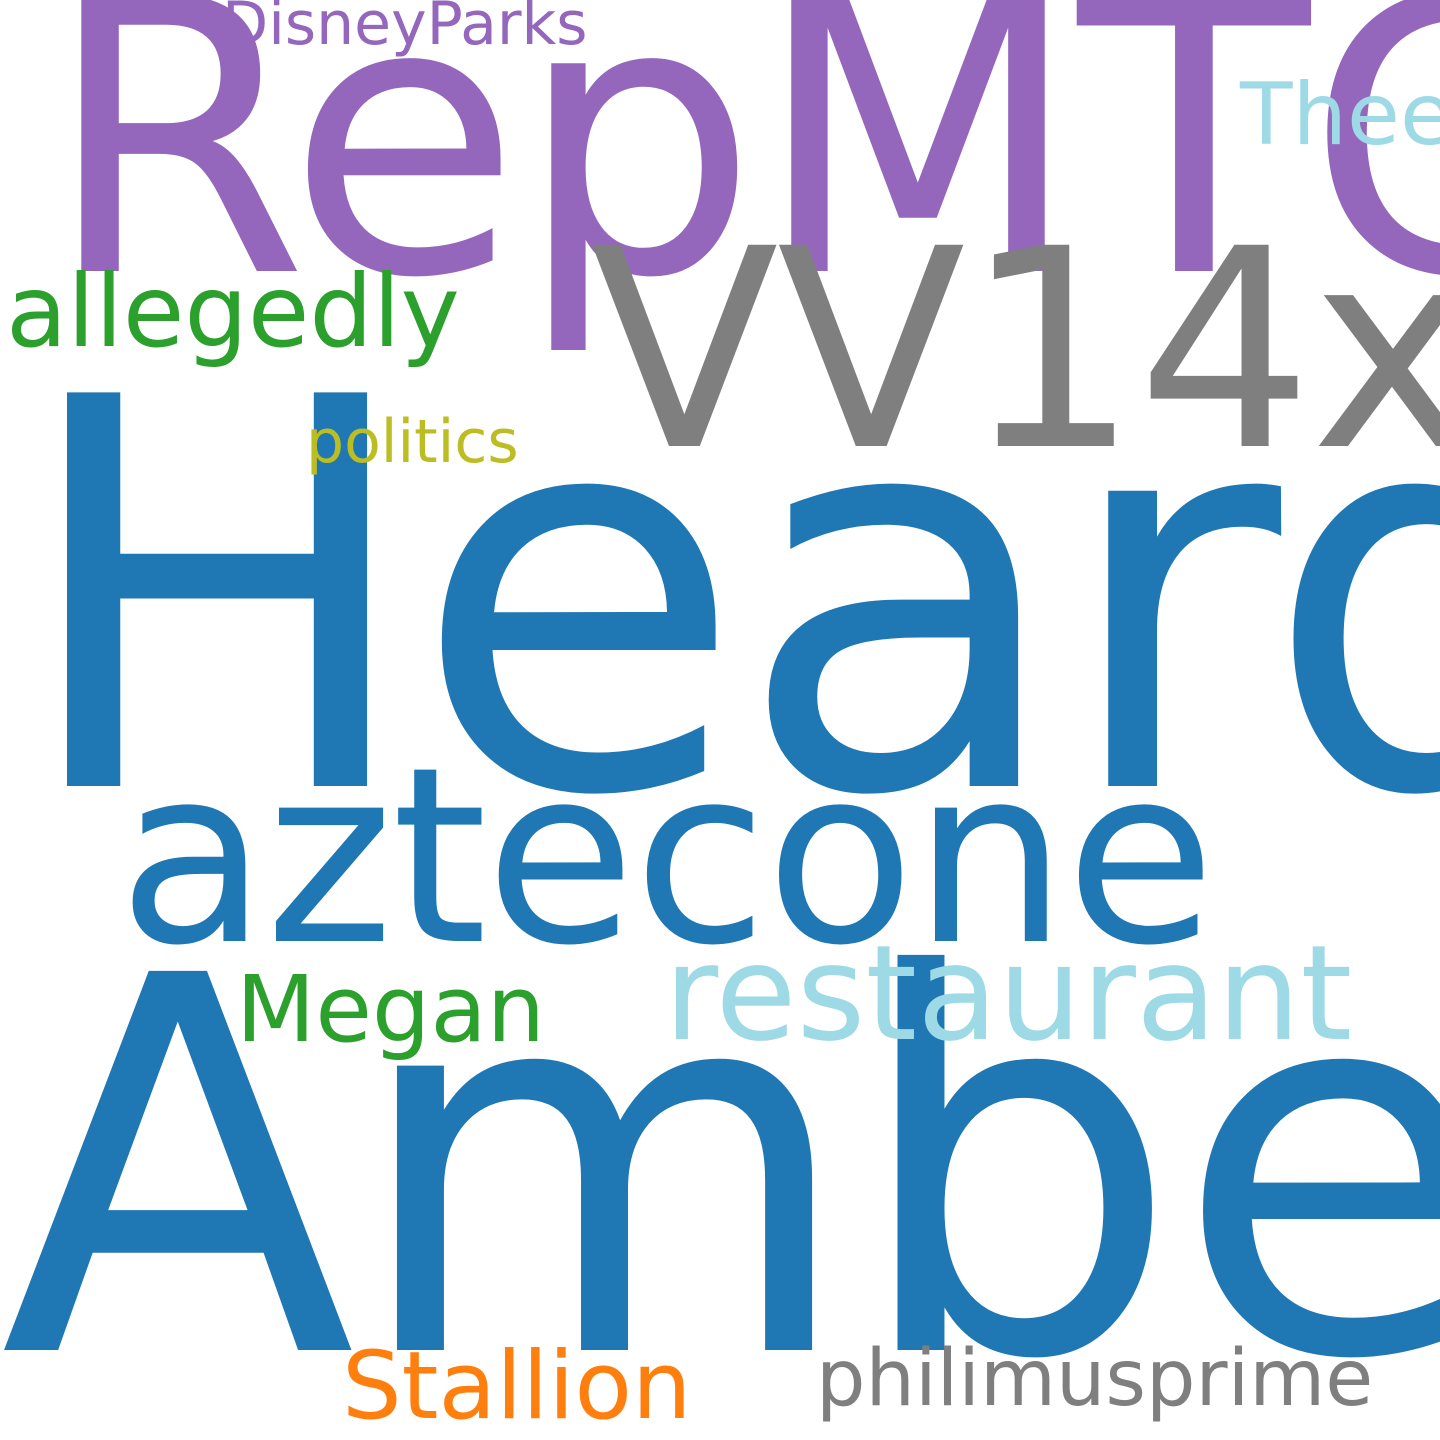 This screenshot has height=1440, width=1440. I want to click on word-politics: politics, so click(412, 442).